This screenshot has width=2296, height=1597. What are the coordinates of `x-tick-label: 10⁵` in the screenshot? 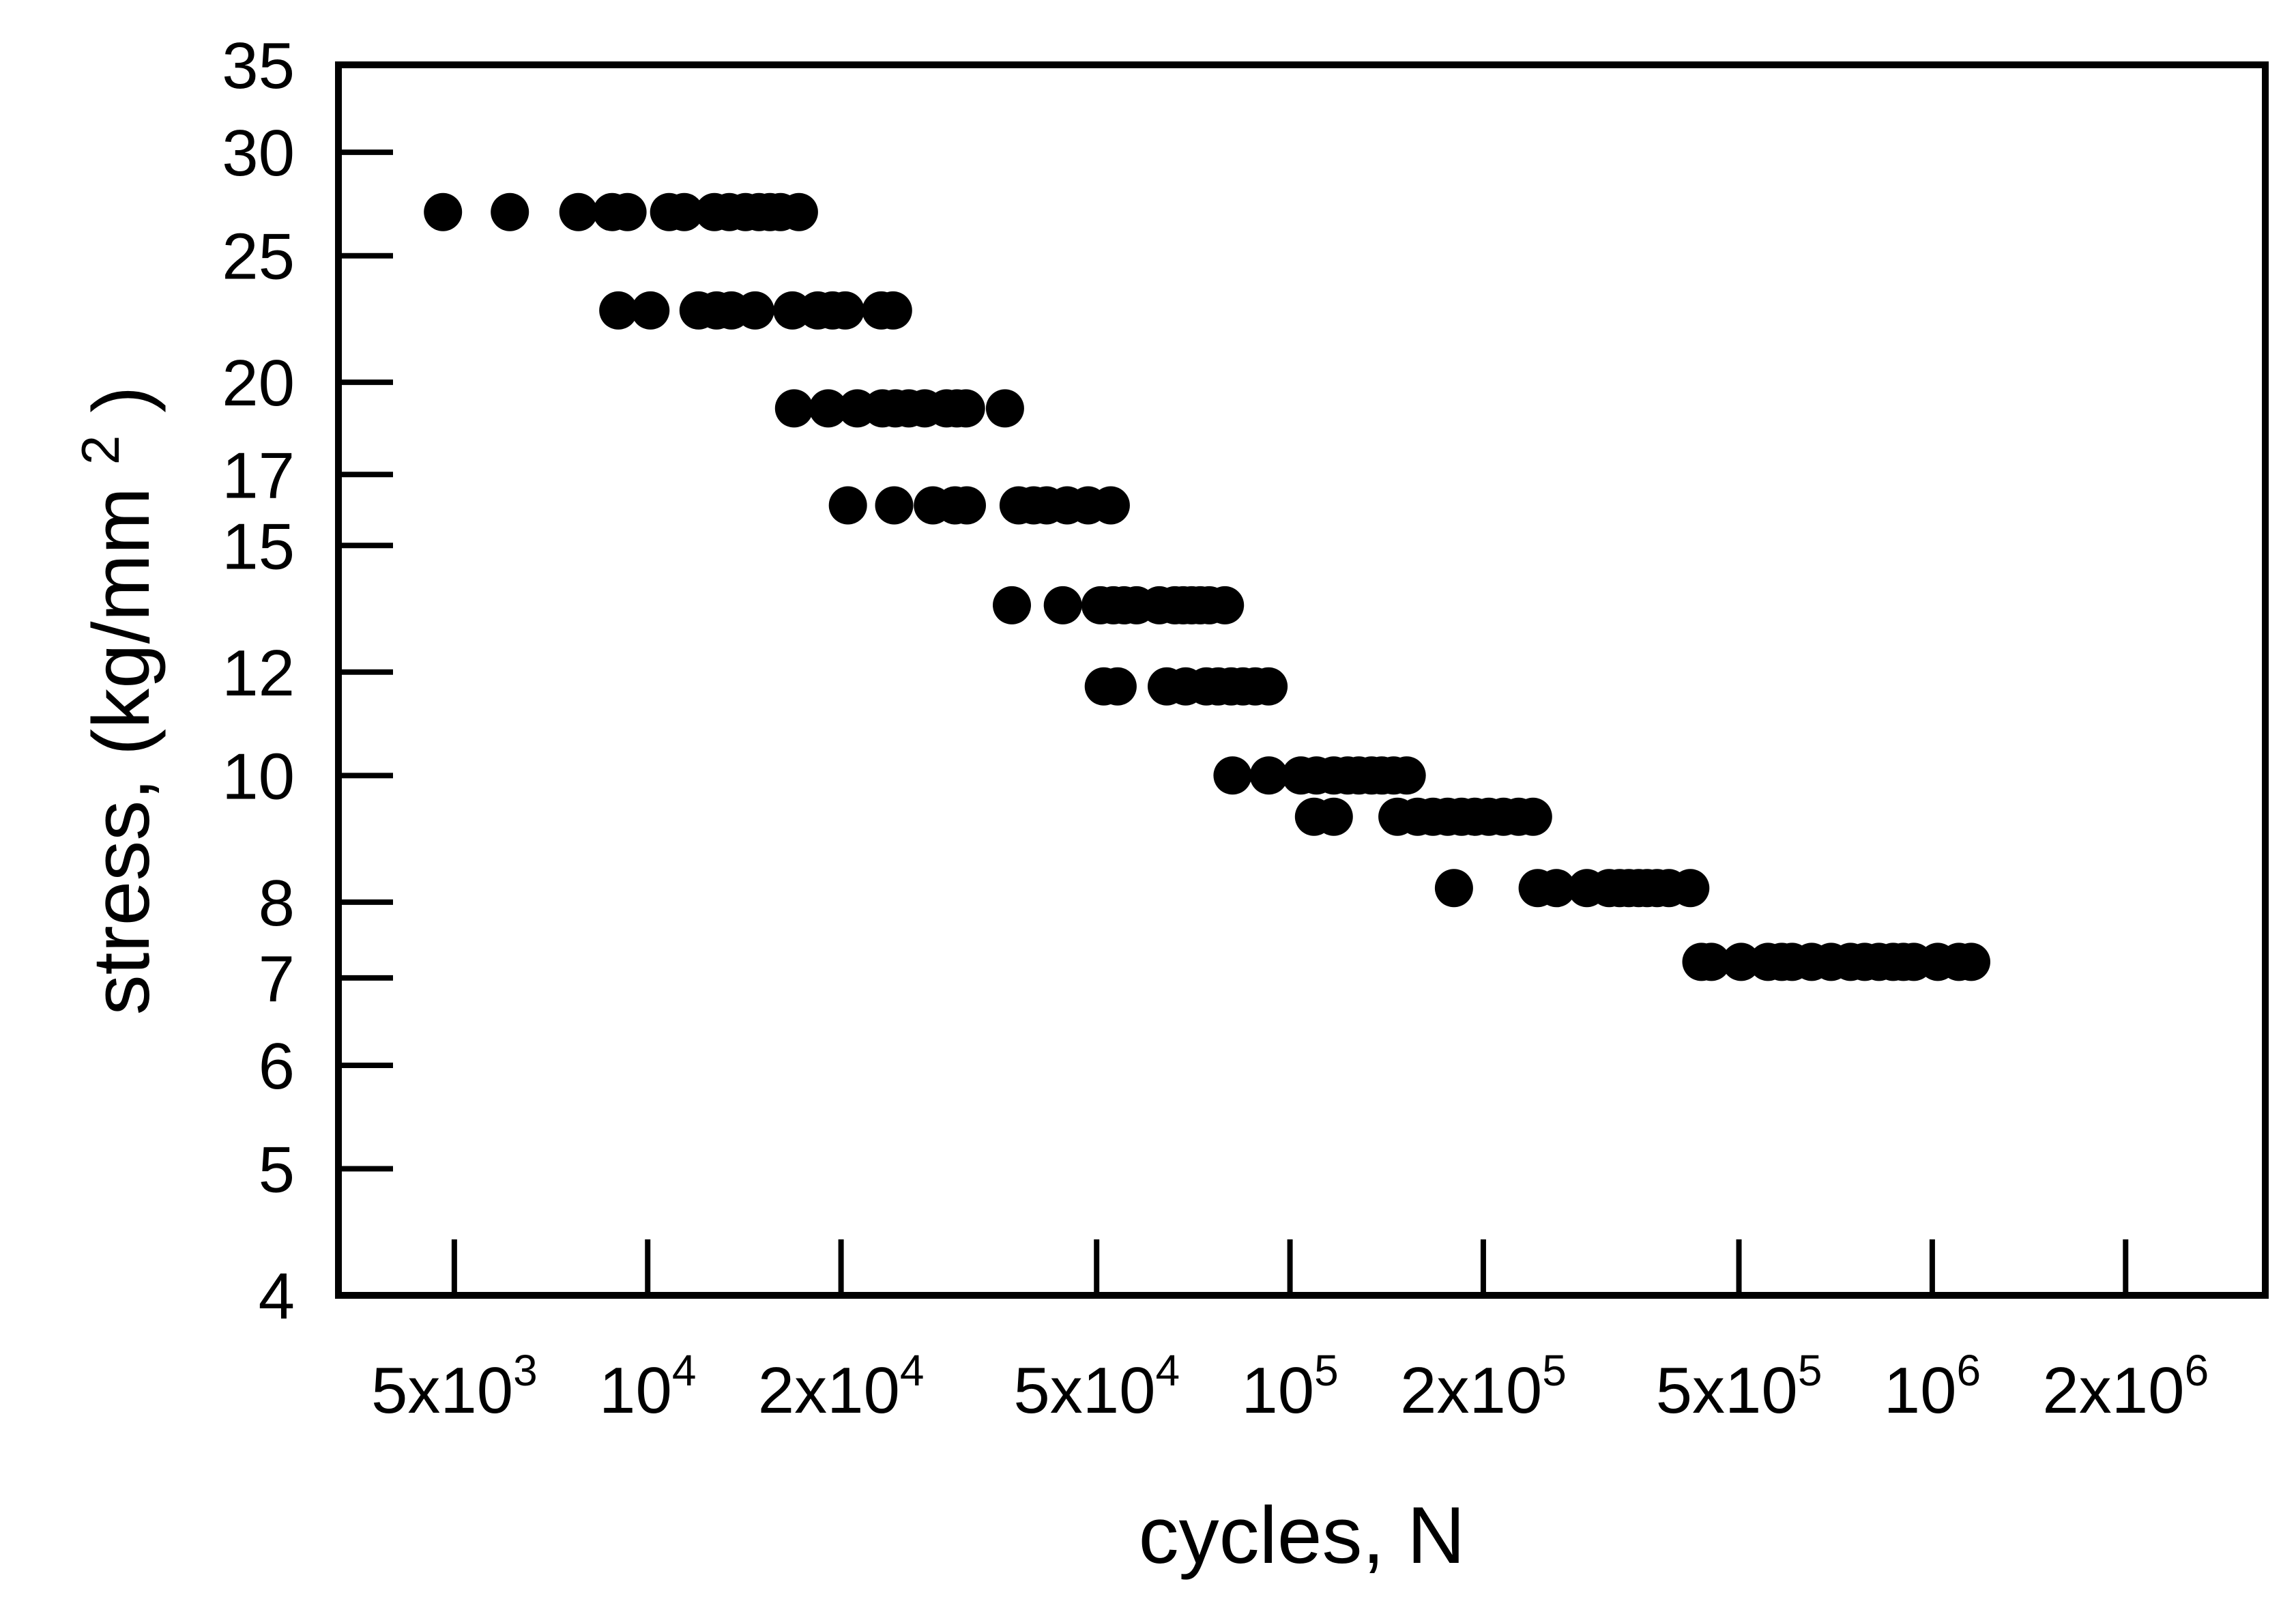 It's located at (1289, 1386).